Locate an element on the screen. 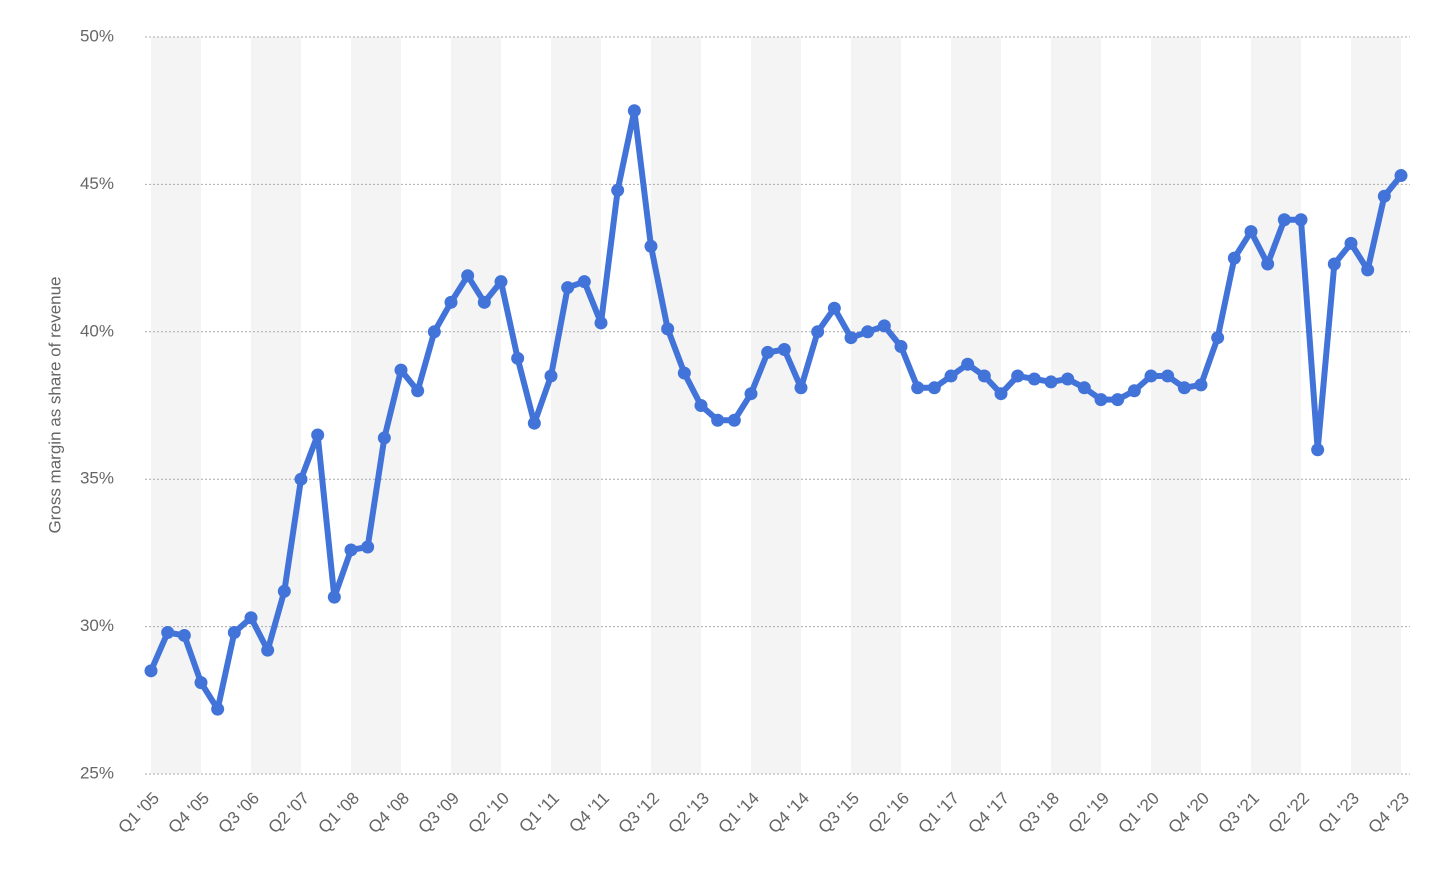 Image resolution: width=1434 pixels, height=884 pixels. x-tick-label: Q2 '22 is located at coordinates (1289, 813).